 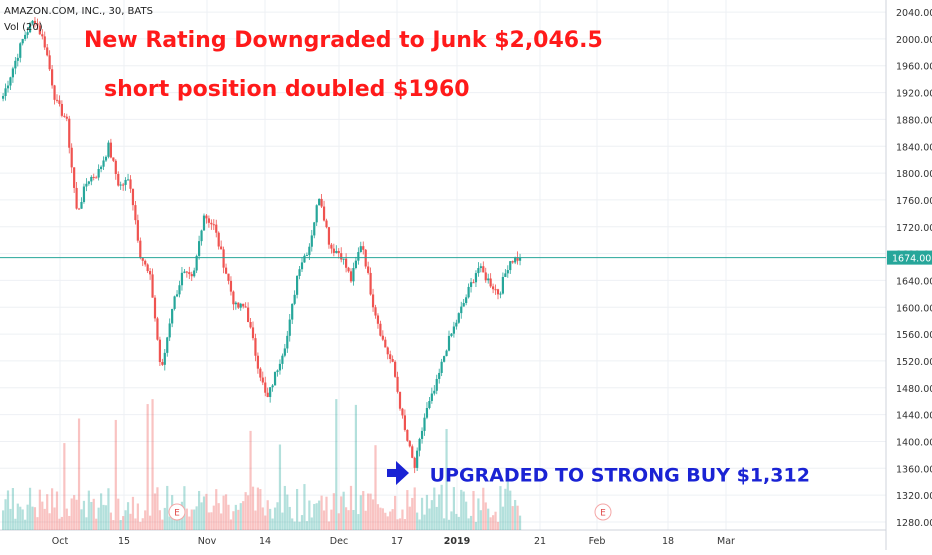 What do you see at coordinates (914, 308) in the screenshot?
I see `y-tick-label: 1600.00` at bounding box center [914, 308].